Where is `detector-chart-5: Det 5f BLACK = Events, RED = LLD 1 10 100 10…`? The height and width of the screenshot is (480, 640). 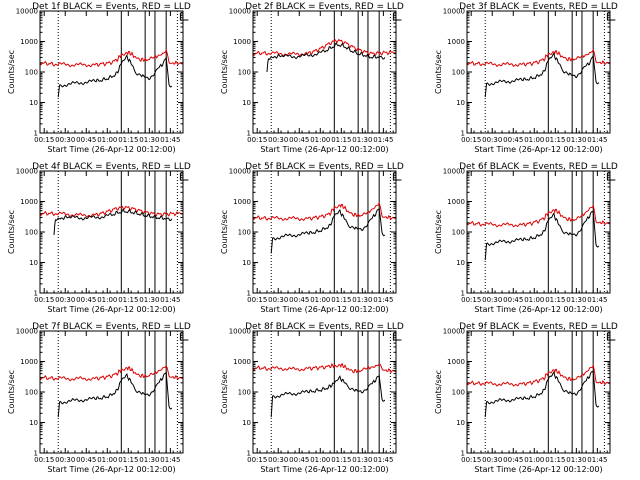 detector-chart-5: Det 5f BLACK = Events, RED = LLD 1 10 100 10… is located at coordinates (312, 238).